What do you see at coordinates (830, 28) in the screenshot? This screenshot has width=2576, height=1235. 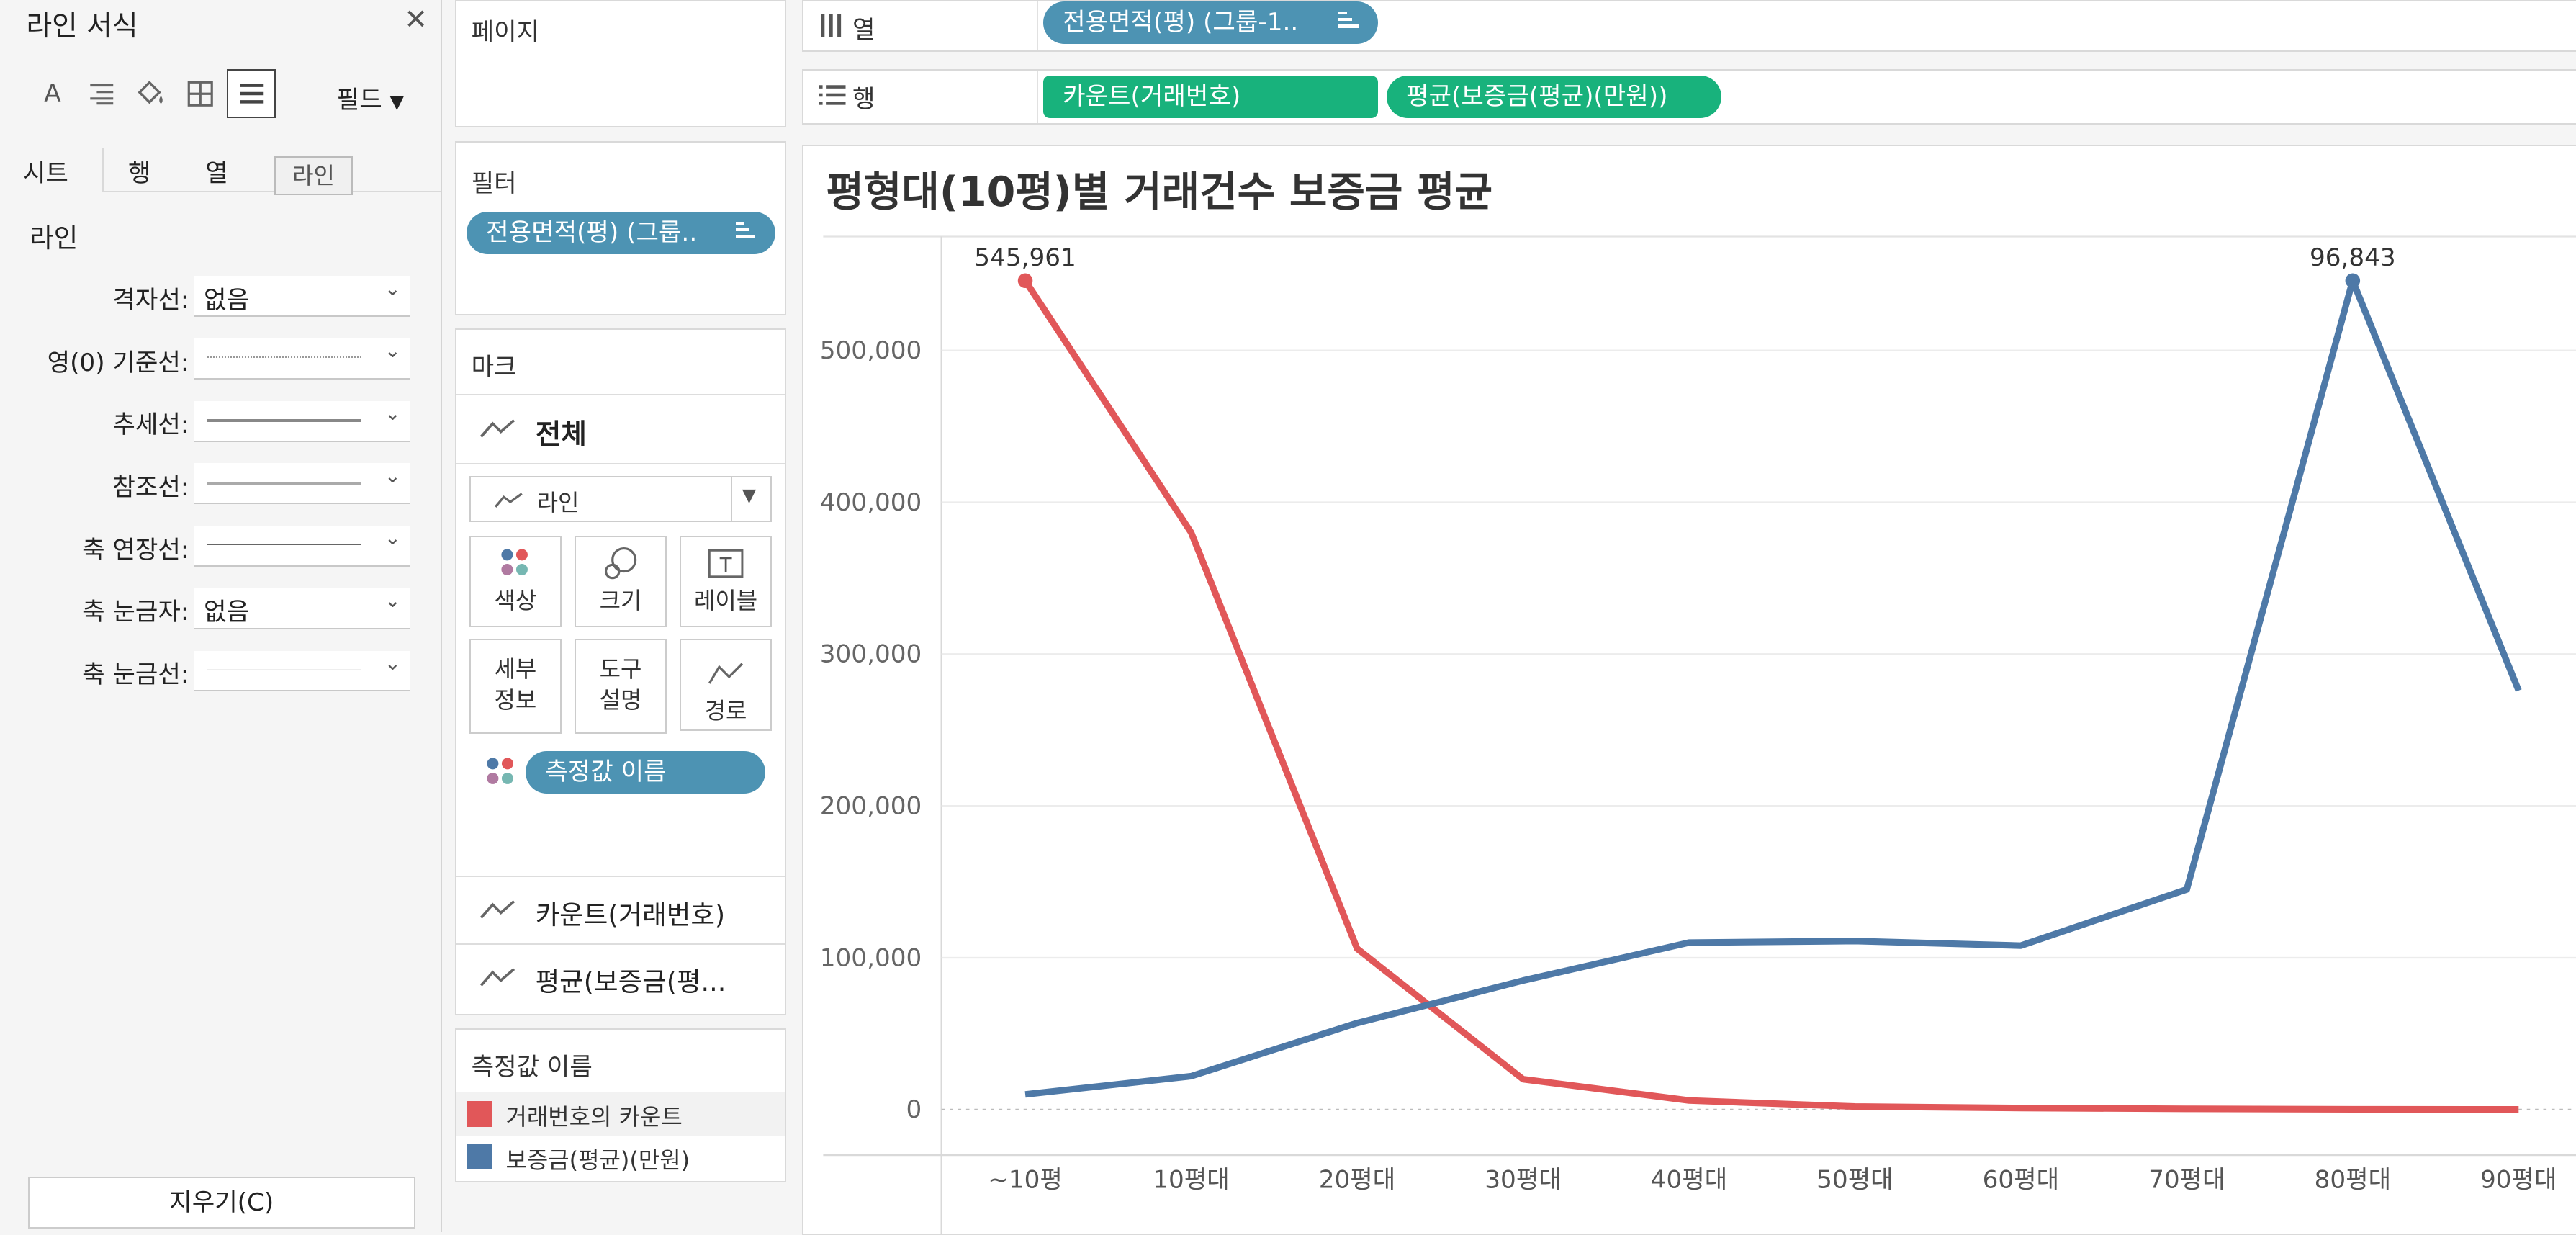 I see `columns-icon` at bounding box center [830, 28].